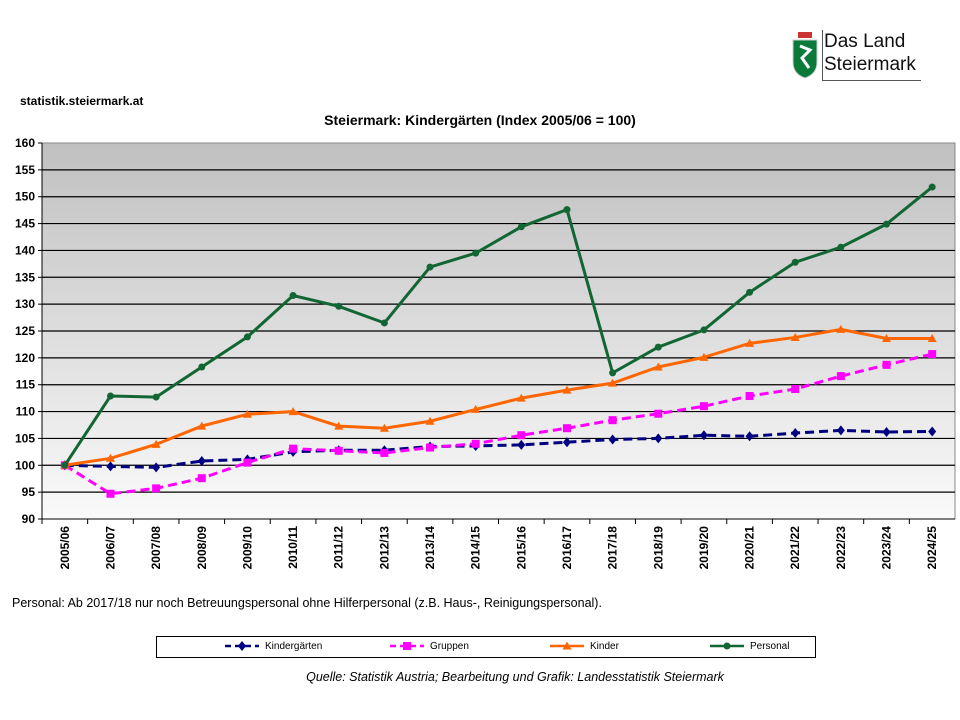 The height and width of the screenshot is (720, 960). I want to click on y-tick-label: 105, so click(25, 438).